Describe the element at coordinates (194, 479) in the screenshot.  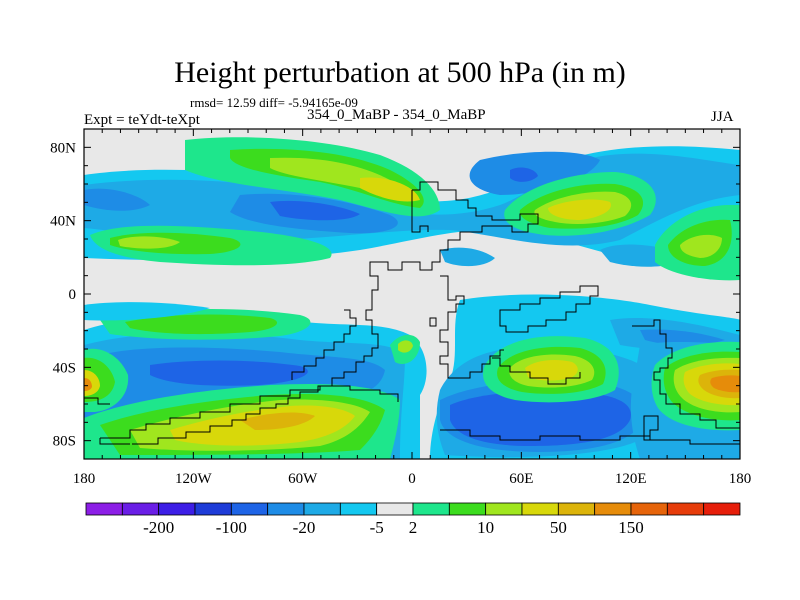
I see `x-tick-label: 120W` at that location.